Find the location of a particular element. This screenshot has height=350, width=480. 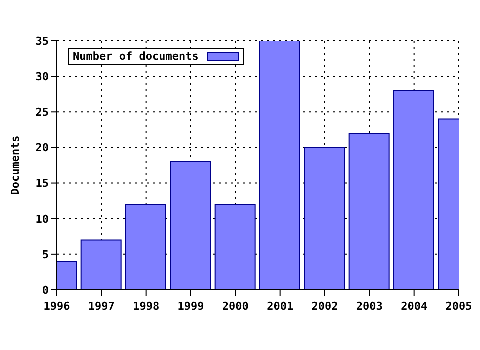

y-tick-label: 0 is located at coordinates (45, 290).